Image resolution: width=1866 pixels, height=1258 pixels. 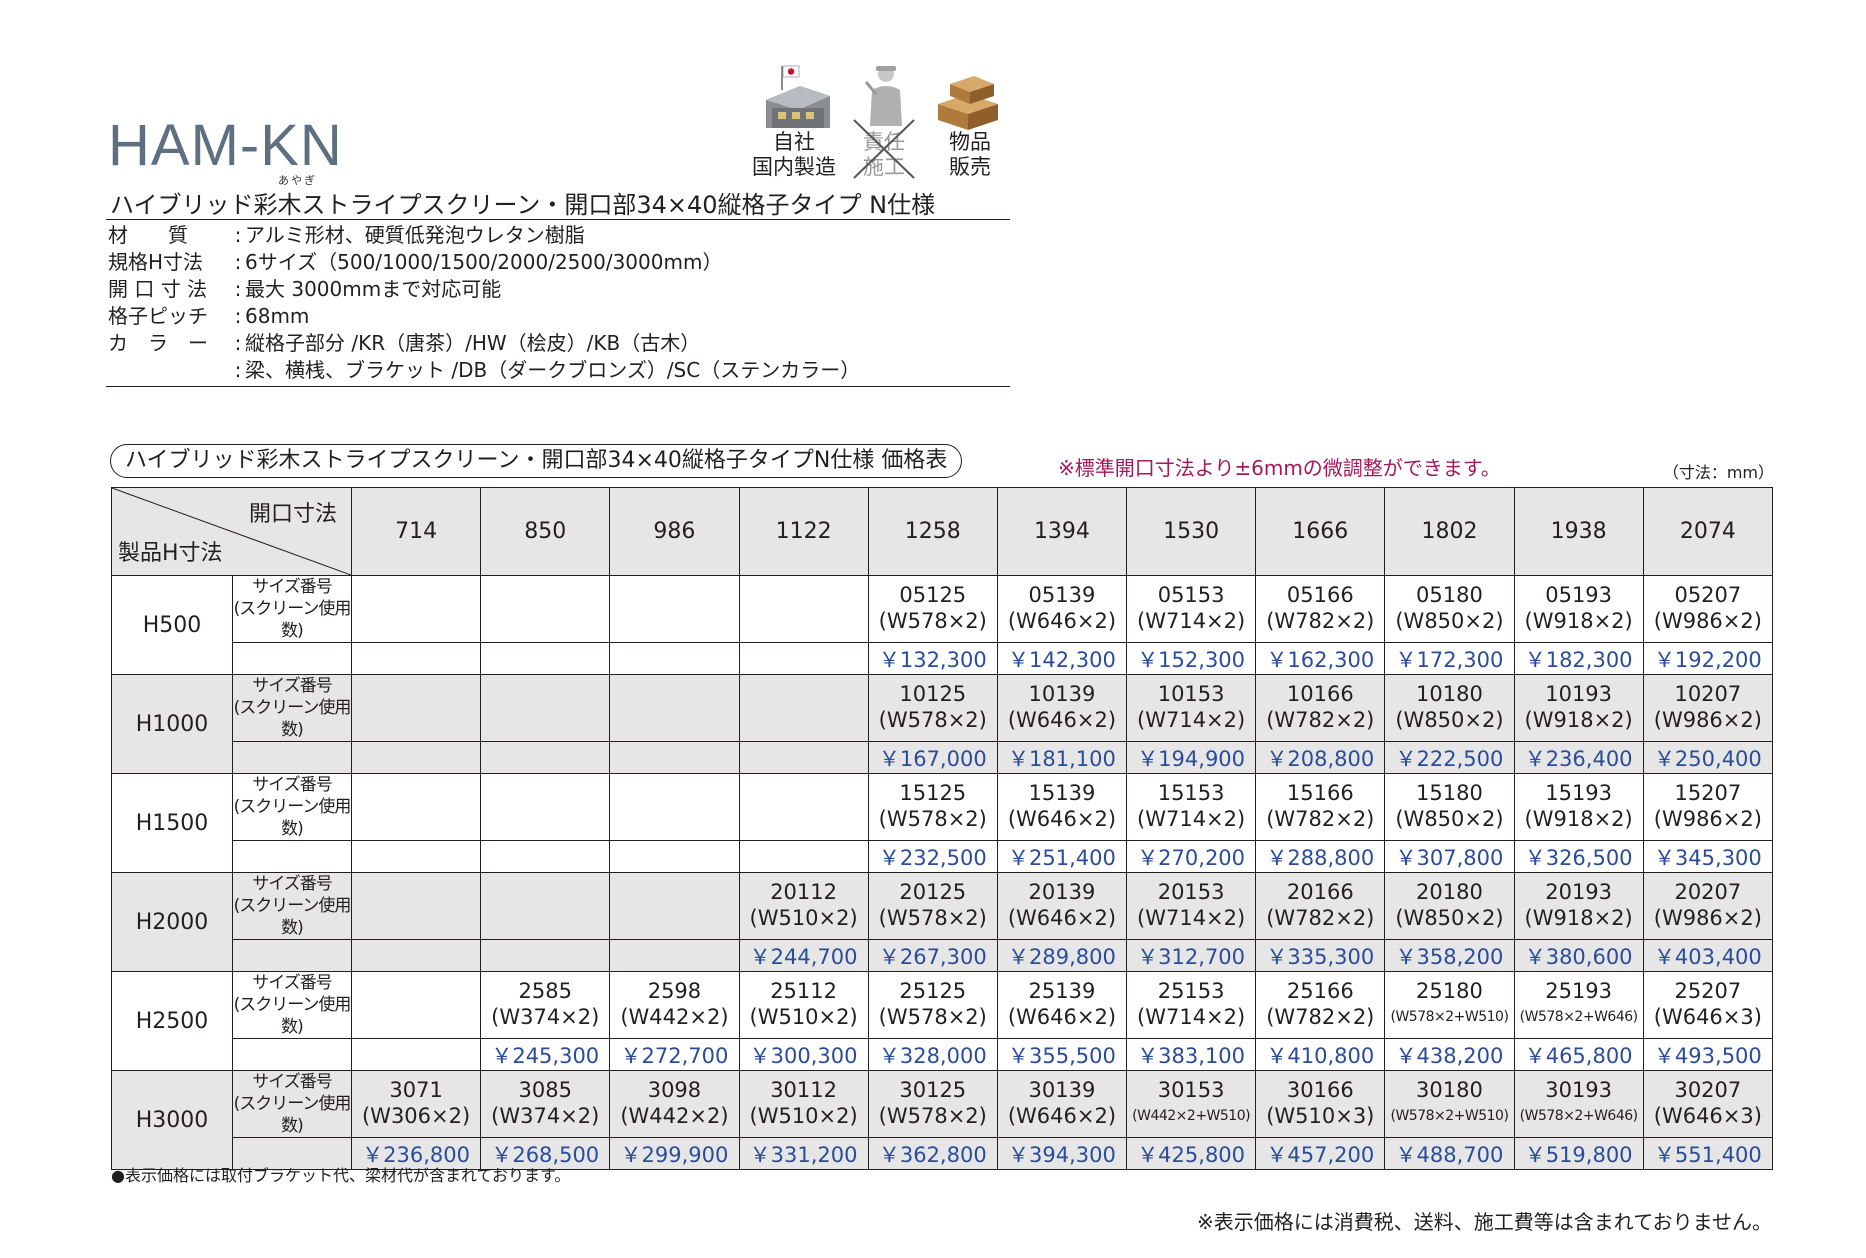 I want to click on screen-width-spec: (W510×2), so click(x=803, y=918).